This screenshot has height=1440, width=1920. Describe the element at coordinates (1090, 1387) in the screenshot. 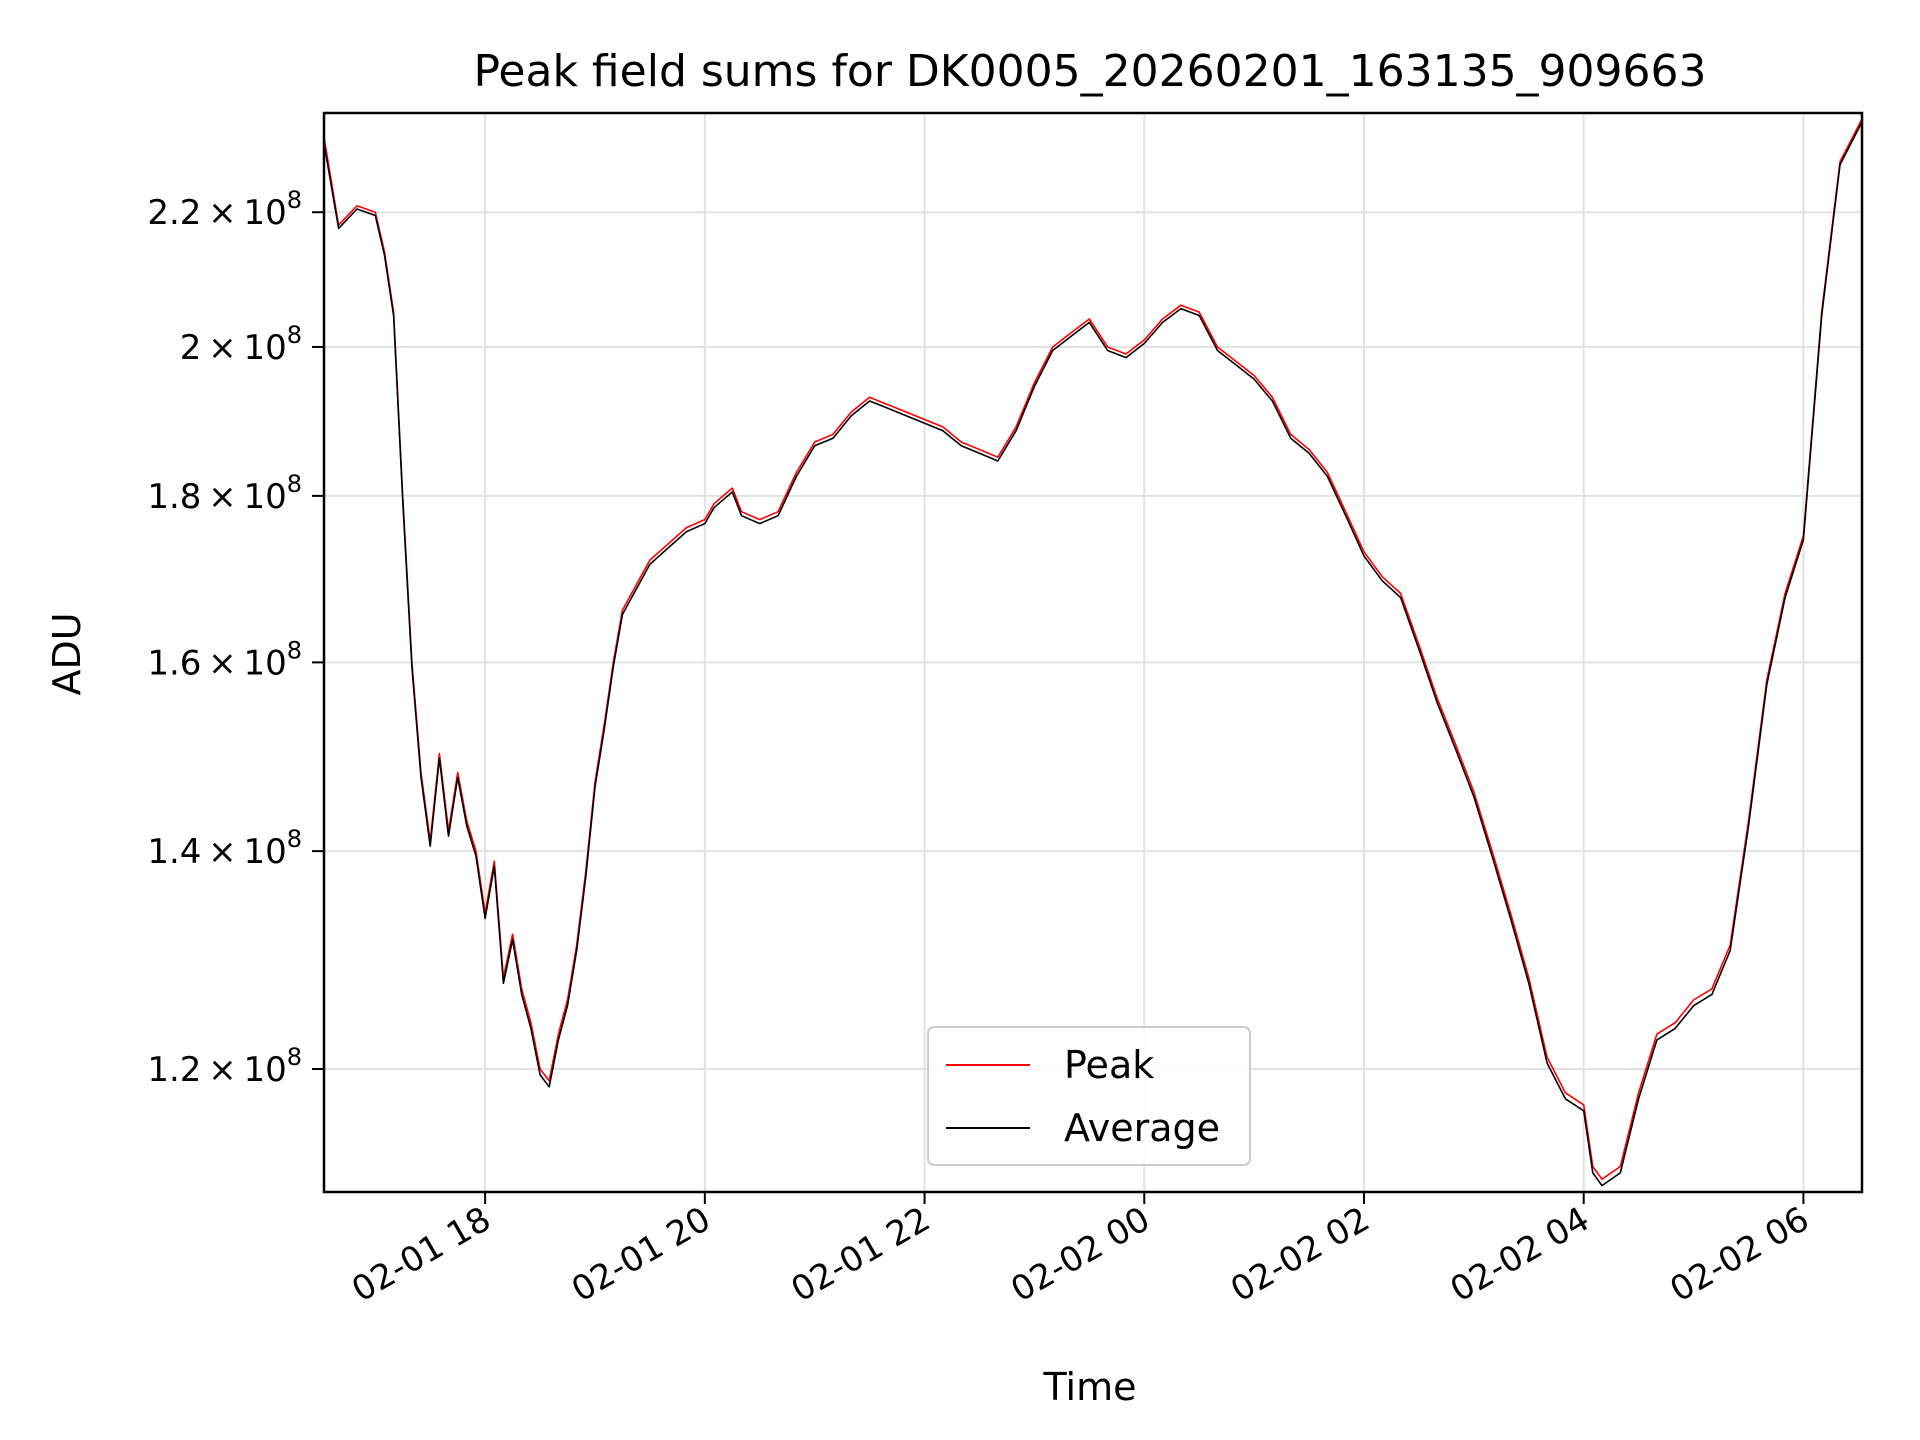

I see `x-axis-label: Time` at that location.